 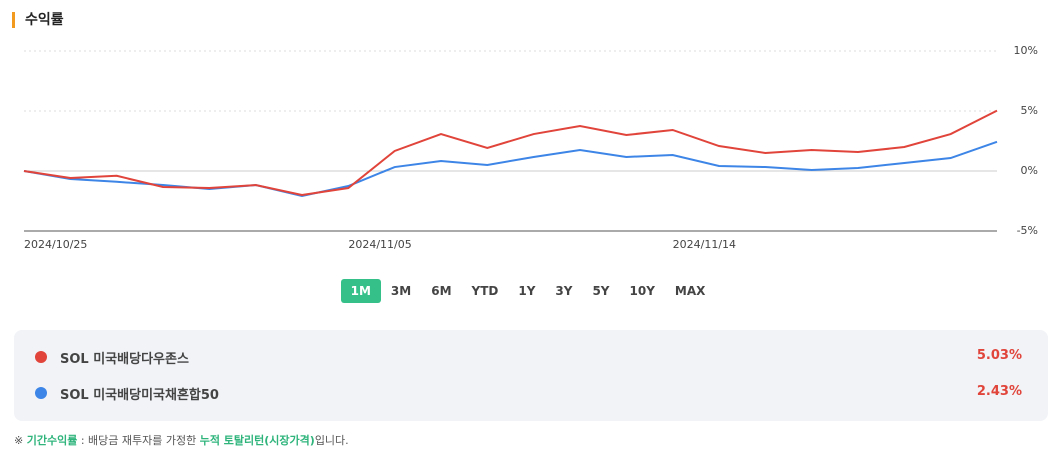 What do you see at coordinates (690, 291) in the screenshot?
I see `range-button: MAX` at bounding box center [690, 291].